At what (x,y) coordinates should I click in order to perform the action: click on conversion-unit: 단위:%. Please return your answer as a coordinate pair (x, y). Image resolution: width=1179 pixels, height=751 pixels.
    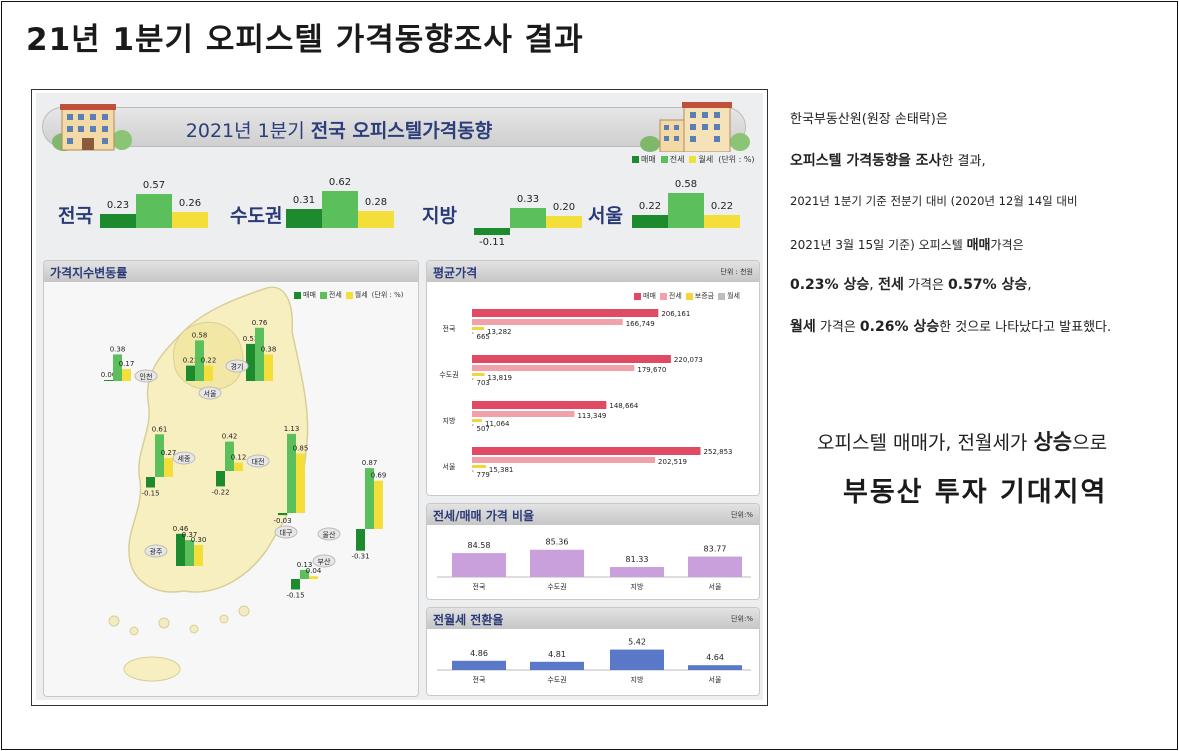
    Looking at the image, I should click on (742, 619).